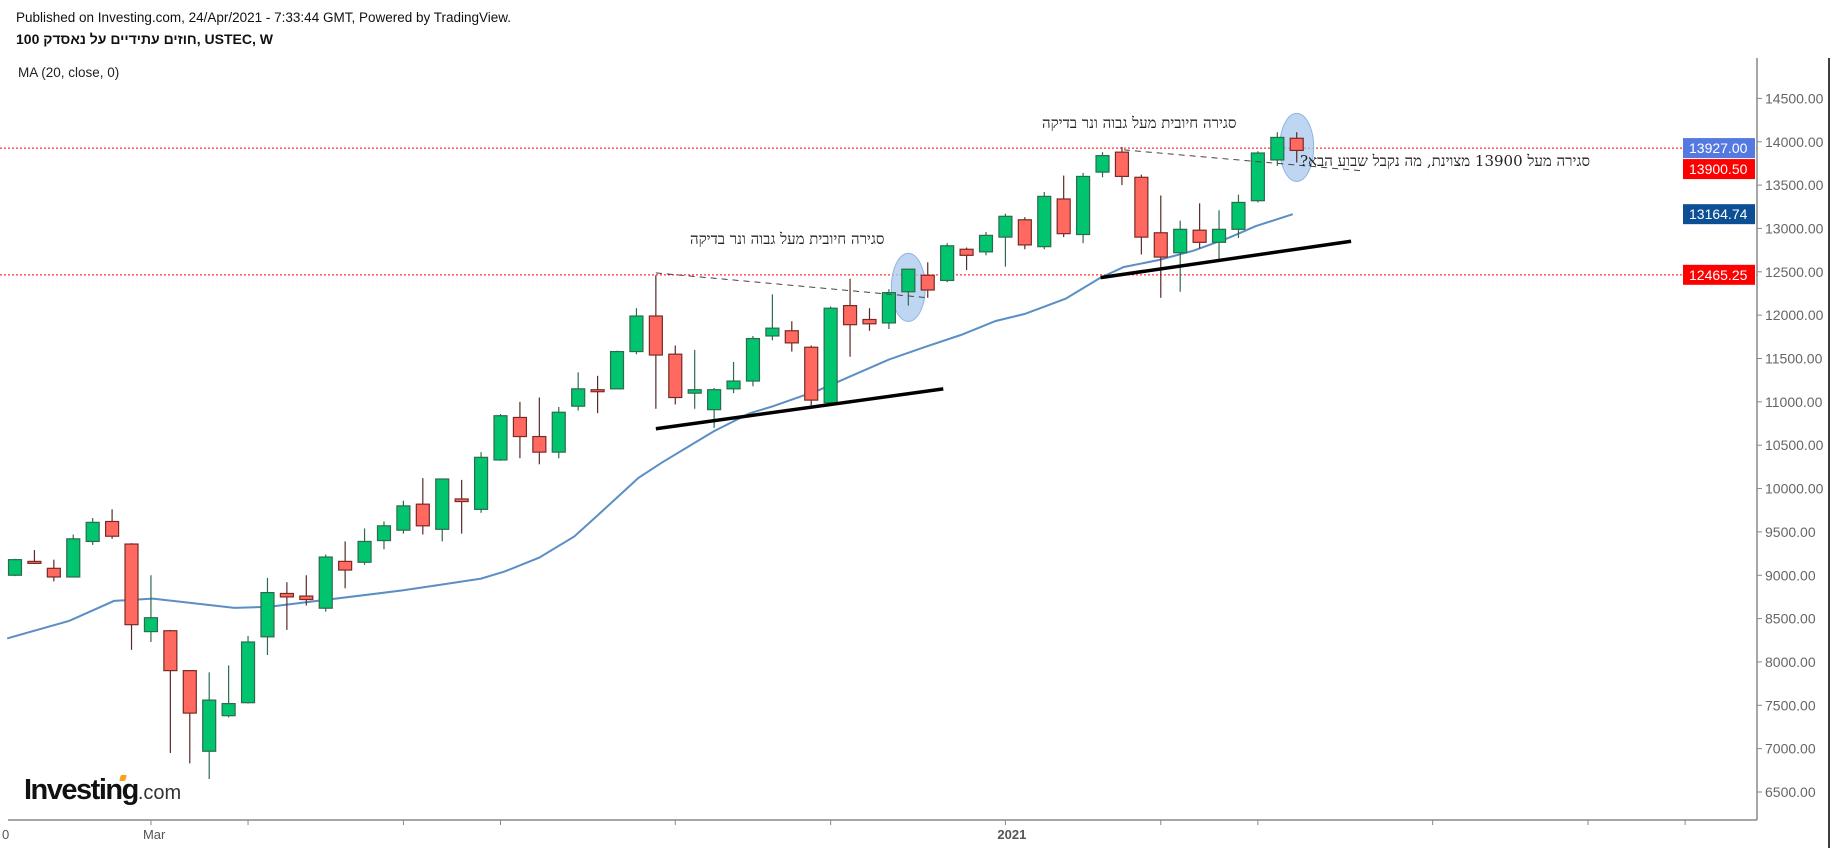 The height and width of the screenshot is (848, 1837). Describe the element at coordinates (1794, 315) in the screenshot. I see `price-tick-label: 12000.00` at that location.